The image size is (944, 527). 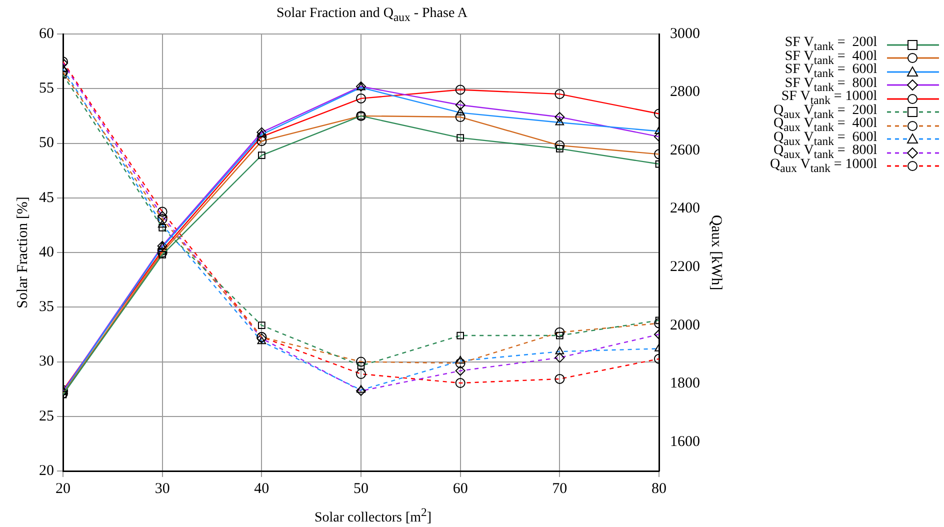 What do you see at coordinates (46, 34) in the screenshot?
I see `y-tick-label: 60` at bounding box center [46, 34].